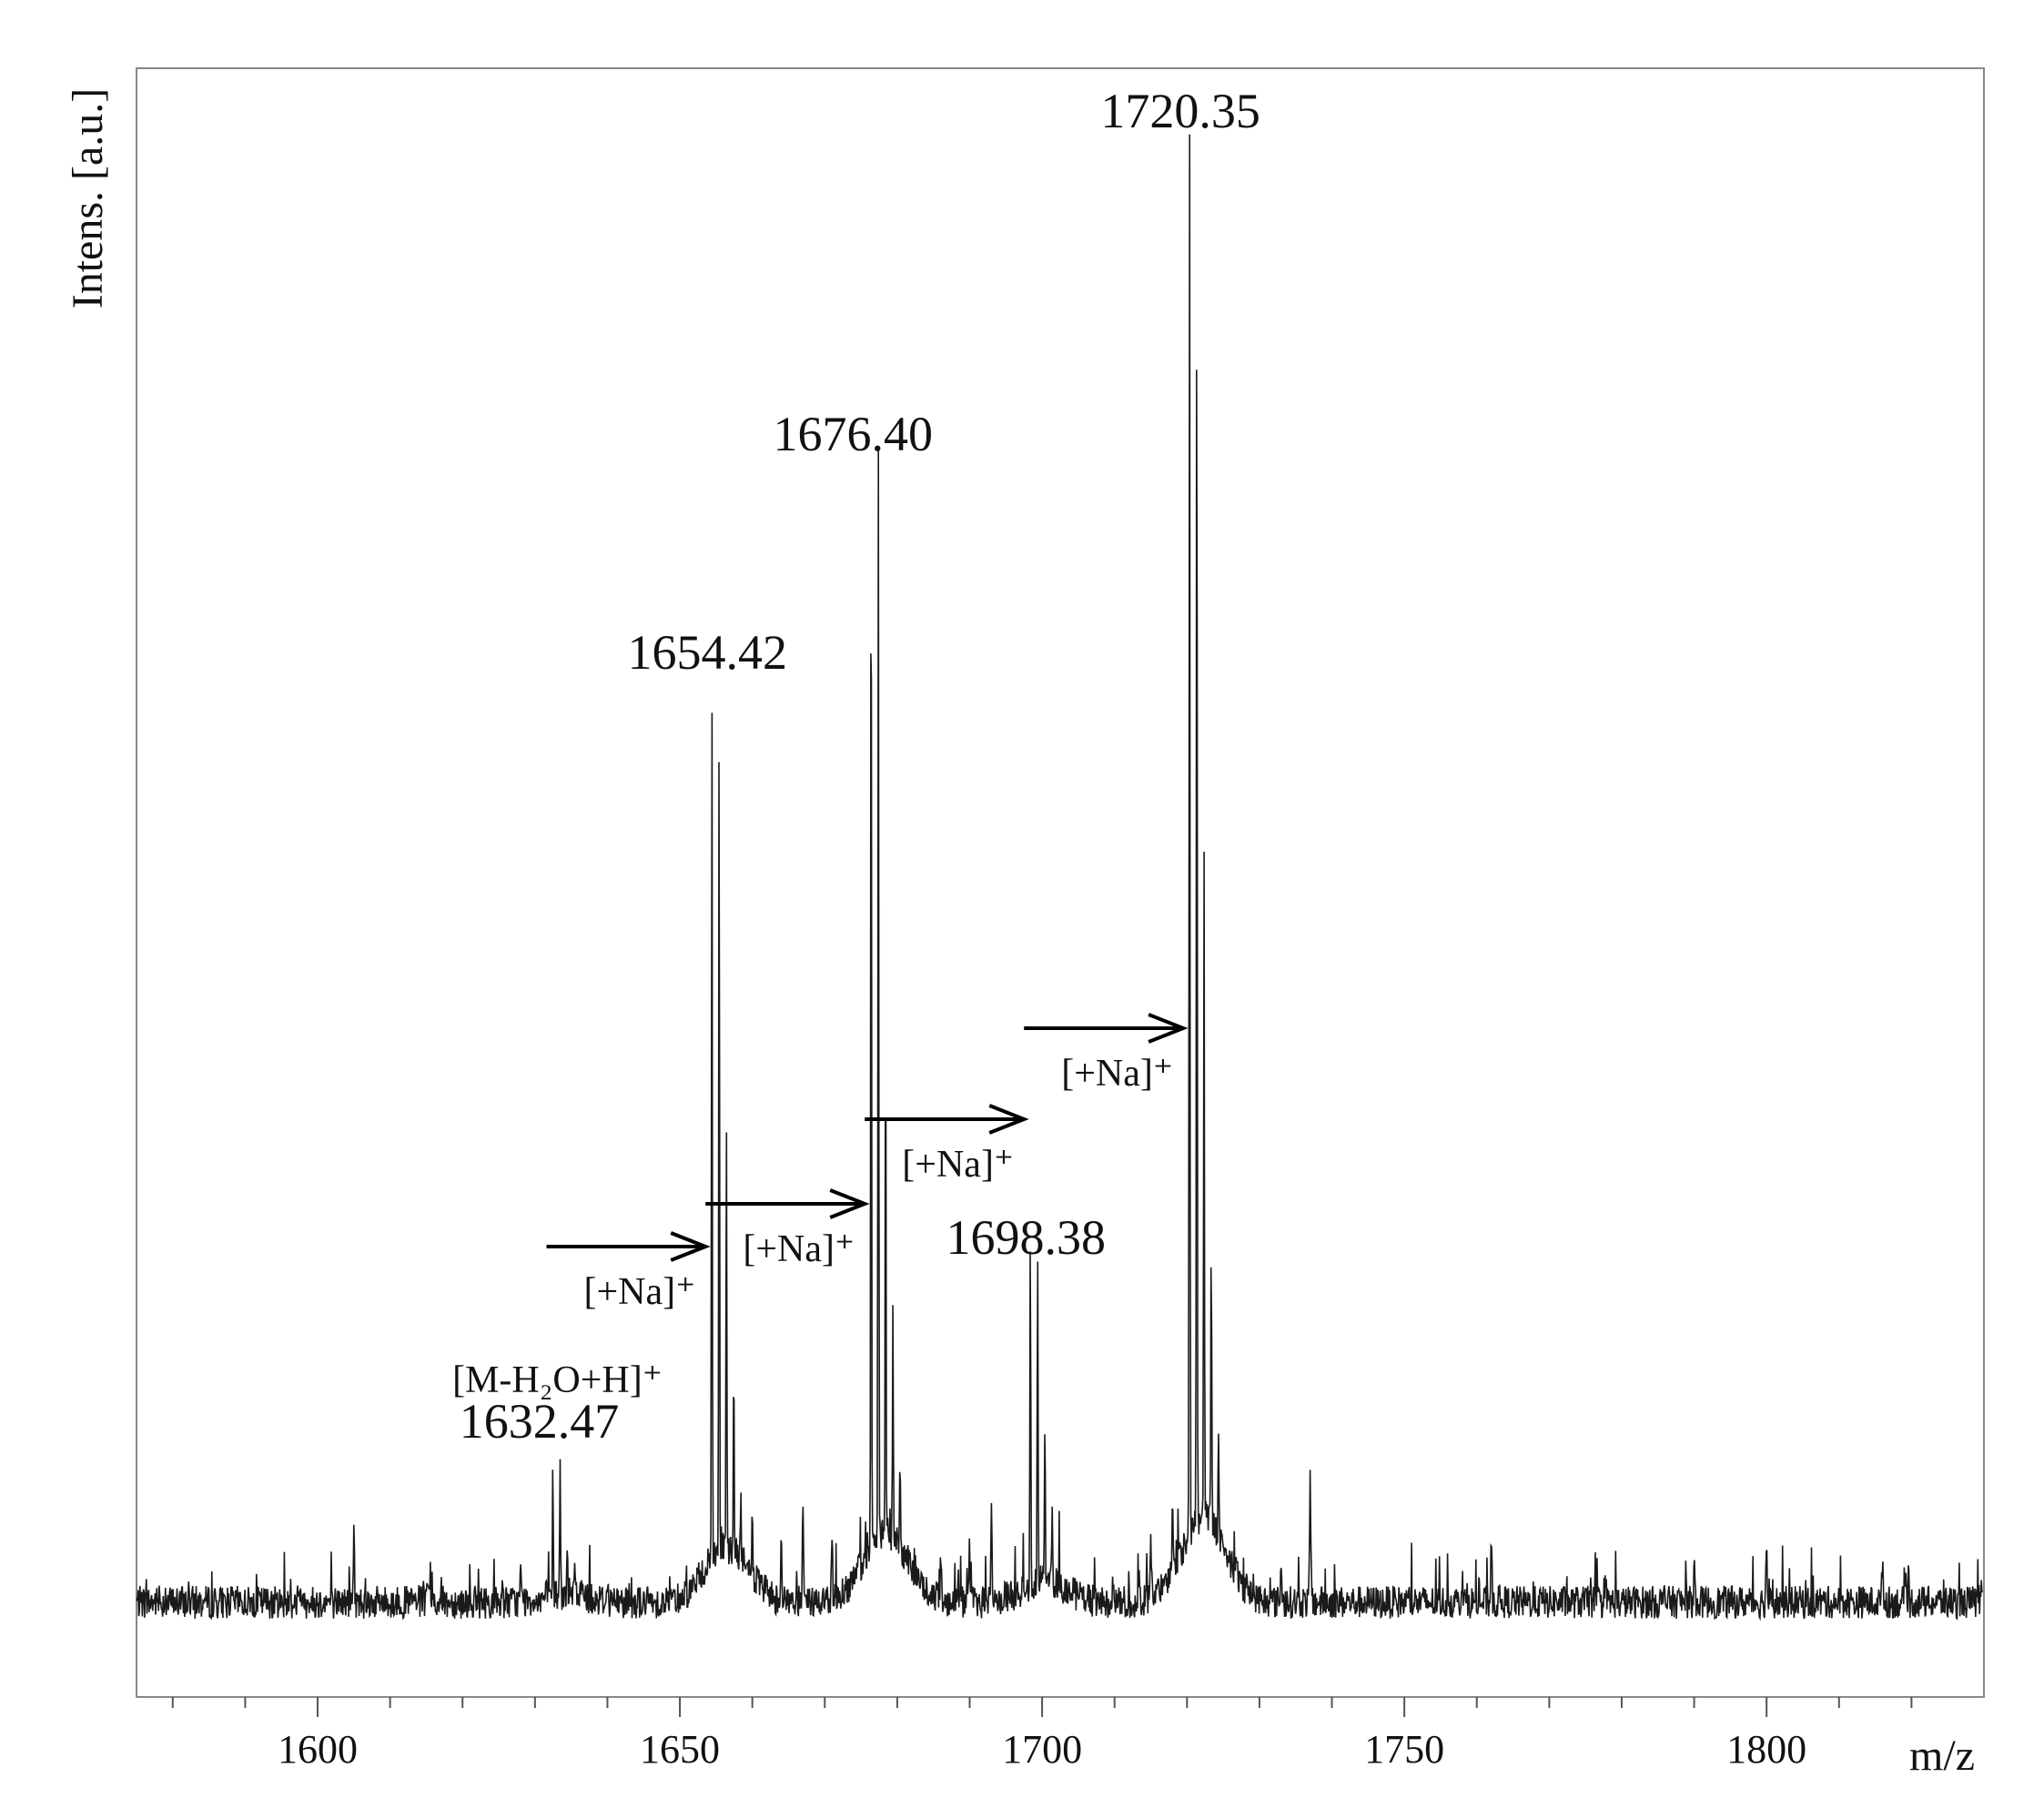 Image resolution: width=2044 pixels, height=1808 pixels. I want to click on peak-label: 1676.40, so click(853, 434).